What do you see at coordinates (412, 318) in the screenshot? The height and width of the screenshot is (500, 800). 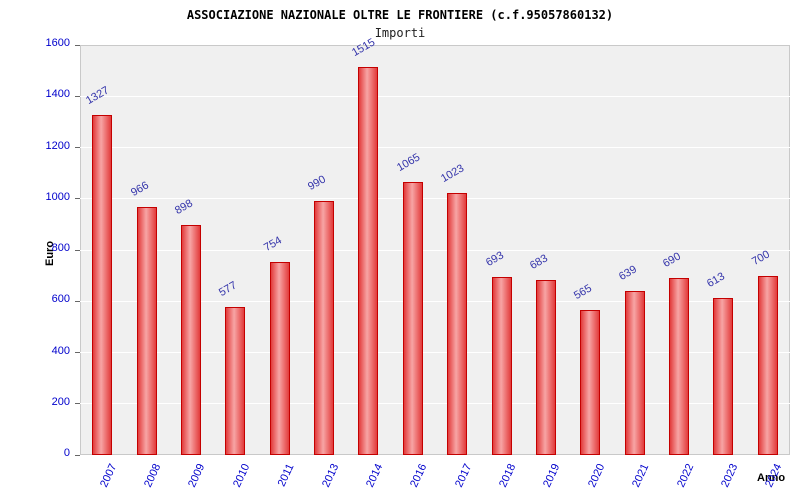 I see `bar-2016` at bounding box center [412, 318].